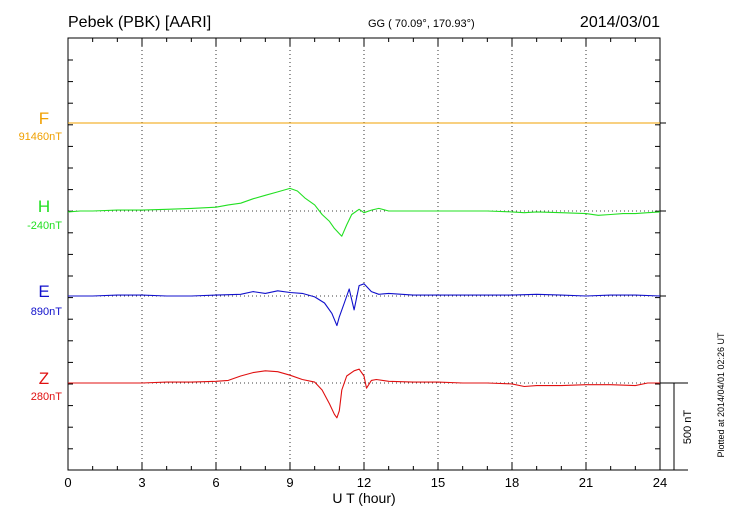  What do you see at coordinates (289, 482) in the screenshot?
I see `x-tick-label-9: 9` at bounding box center [289, 482].